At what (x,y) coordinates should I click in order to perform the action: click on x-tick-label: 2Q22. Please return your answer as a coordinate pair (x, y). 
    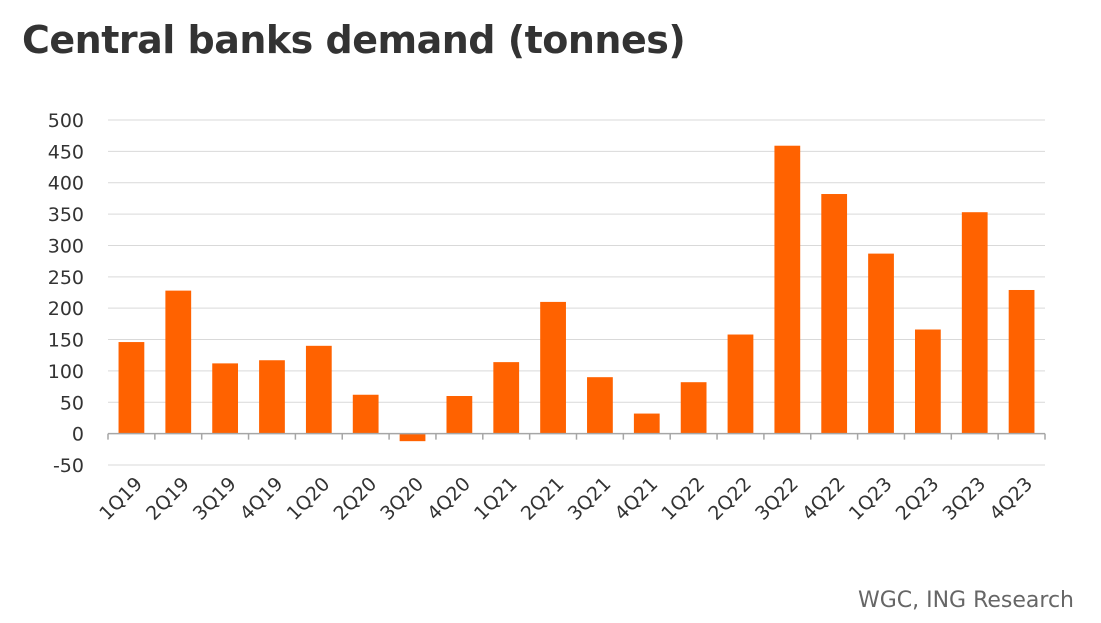
    Looking at the image, I should click on (730, 499).